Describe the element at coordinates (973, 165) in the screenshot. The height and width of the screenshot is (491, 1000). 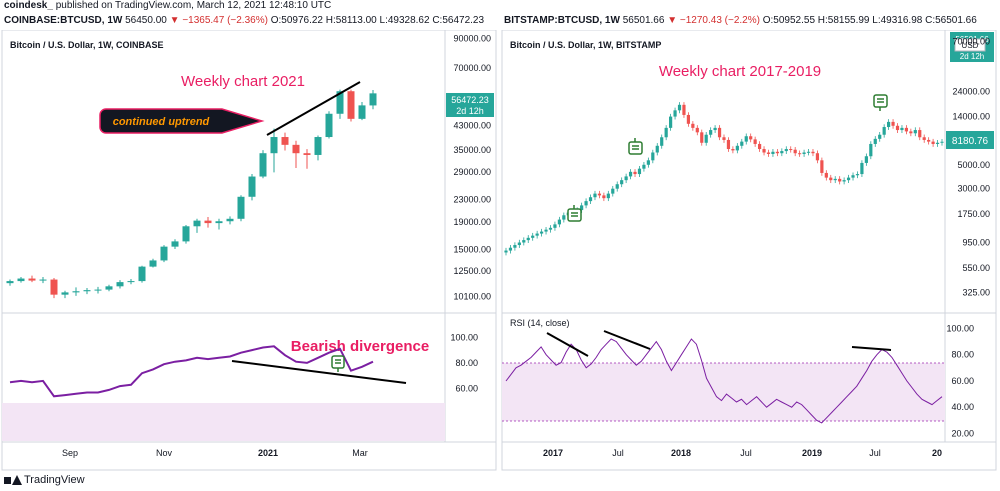
I see `price-tick-label: 5000.00` at that location.